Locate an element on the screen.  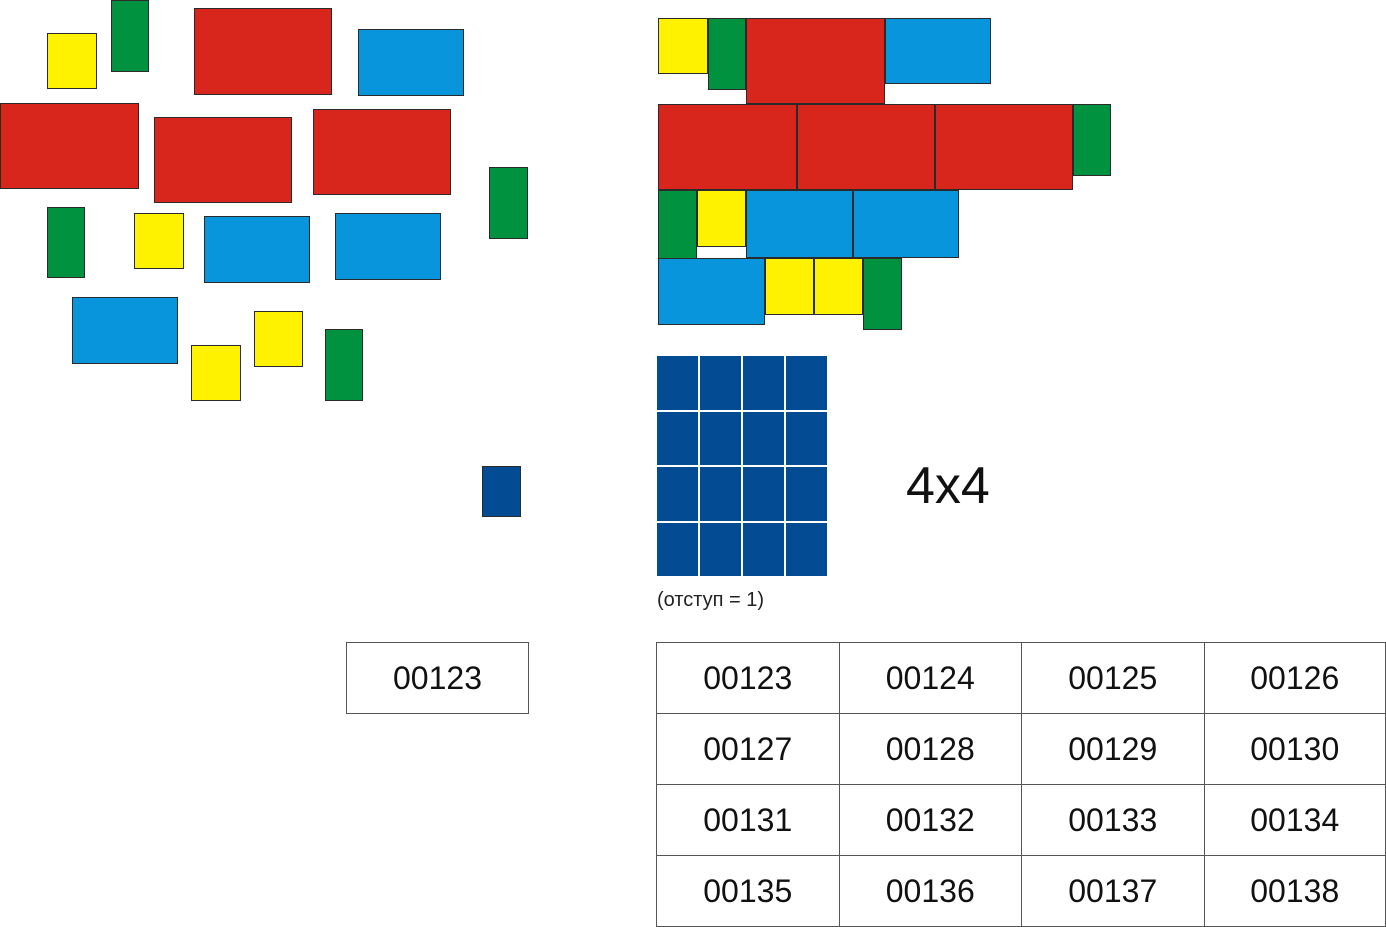
number-table-cell: 00125 is located at coordinates (1113, 678).